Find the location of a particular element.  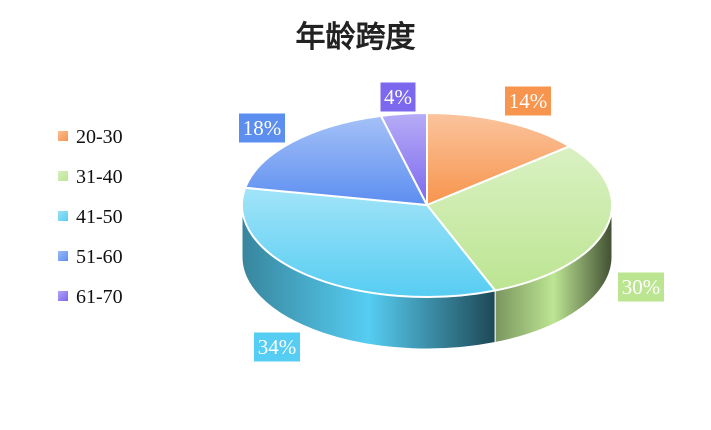

legend-item-41-50: 41-50 is located at coordinates (90, 217).